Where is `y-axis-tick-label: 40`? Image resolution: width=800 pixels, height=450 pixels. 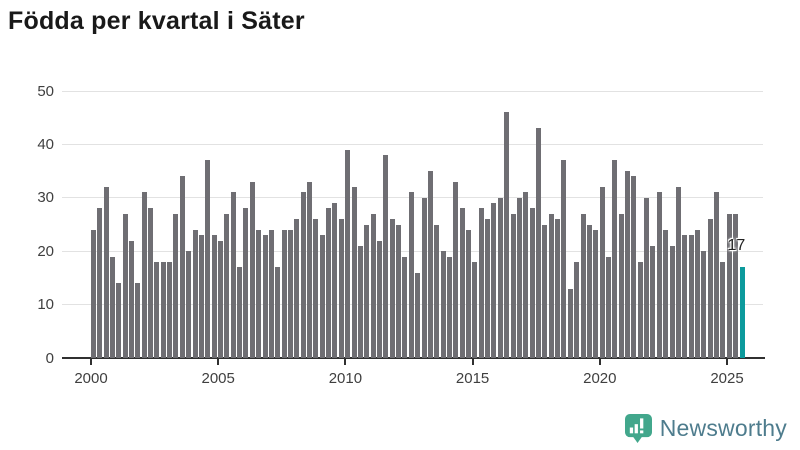 y-axis-tick-label: 40 is located at coordinates (45, 144).